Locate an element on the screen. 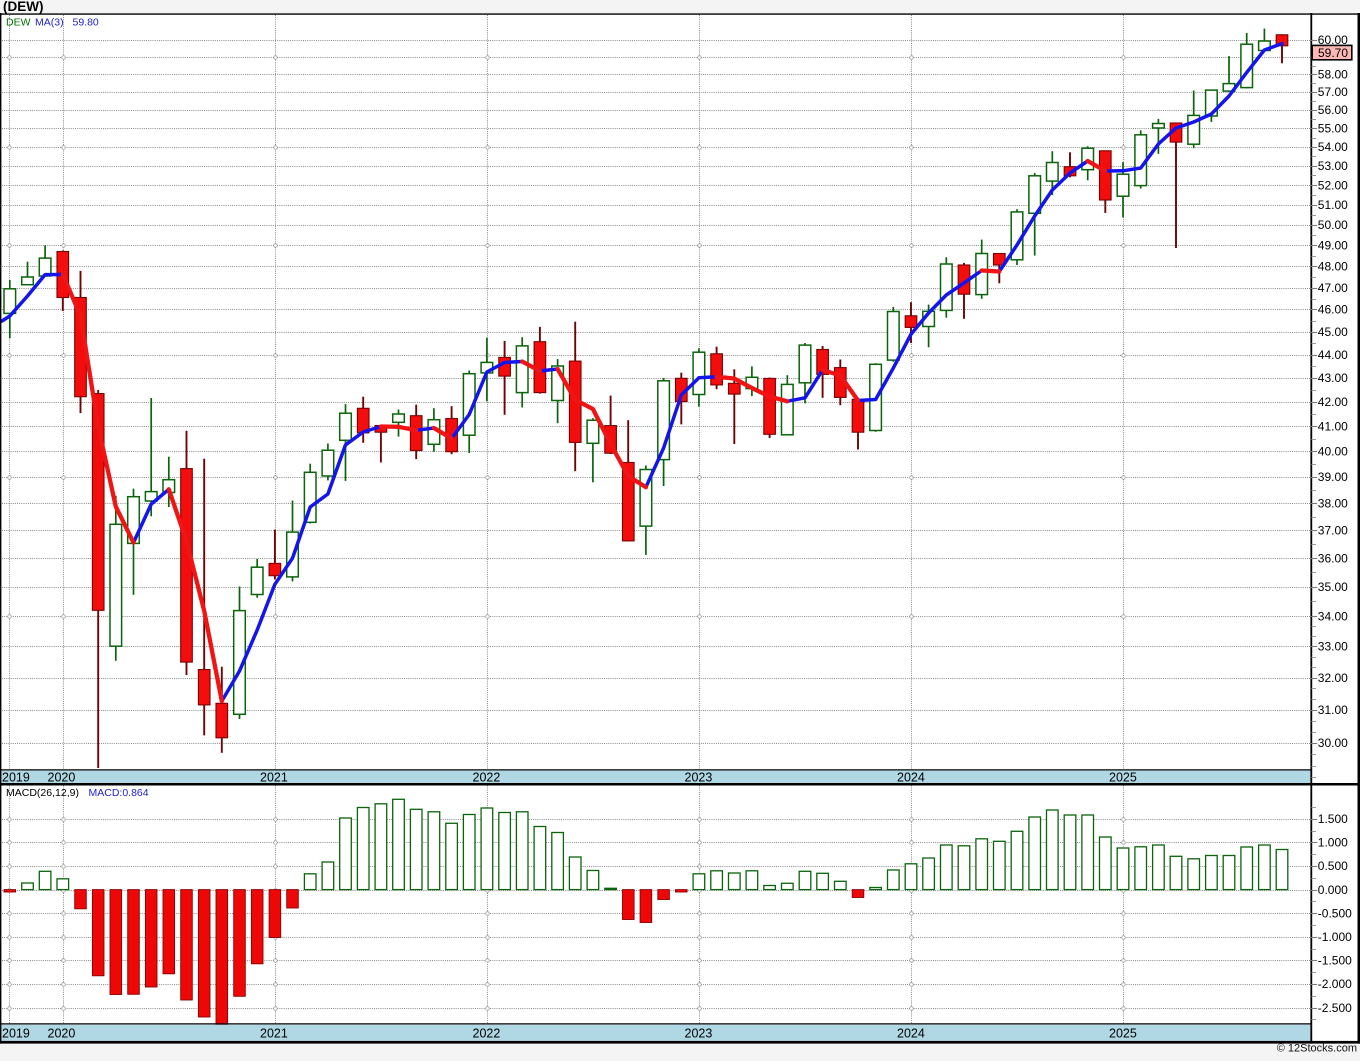 This screenshot has width=1360, height=1061. svg-text: 47.00 is located at coordinates (1333, 288).